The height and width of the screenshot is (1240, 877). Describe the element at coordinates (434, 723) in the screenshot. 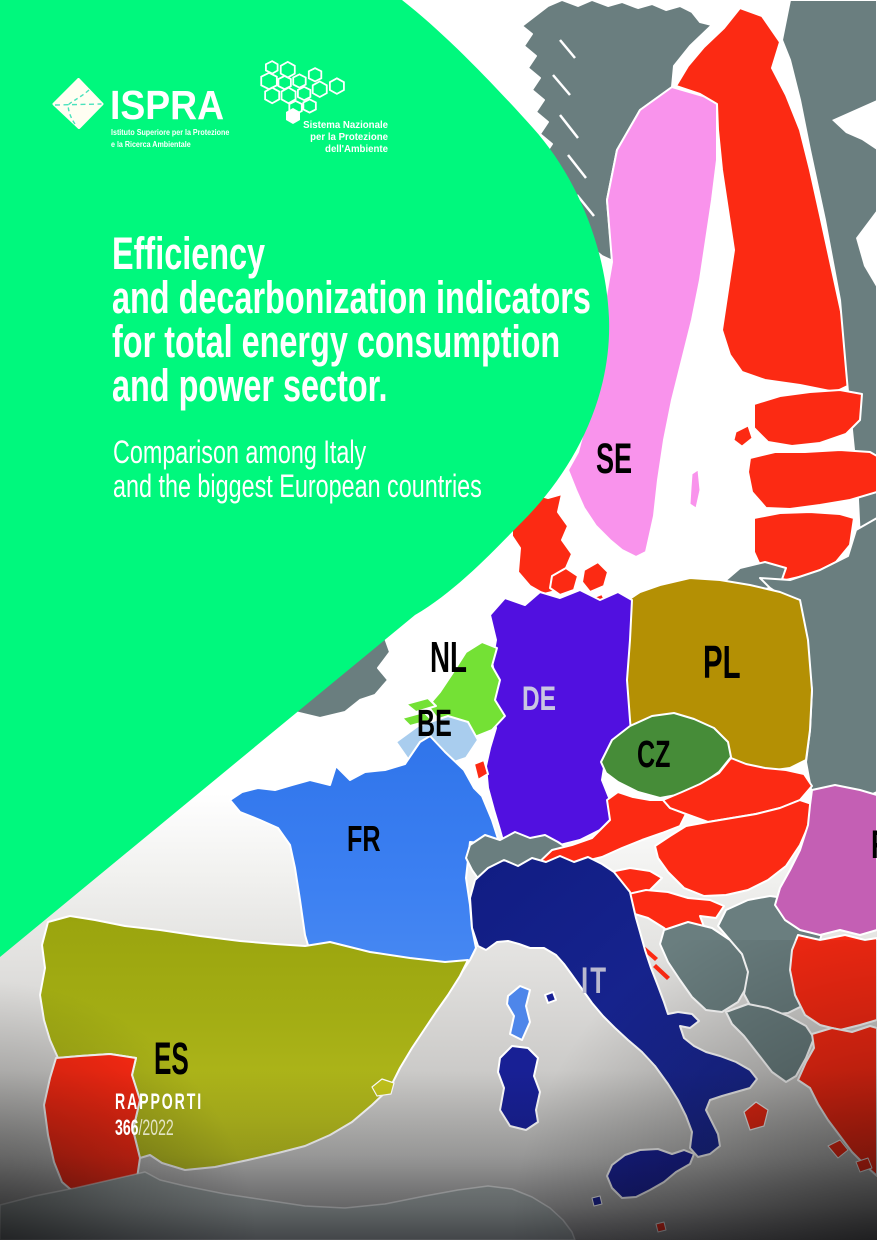

I see `svg-text: BE` at that location.